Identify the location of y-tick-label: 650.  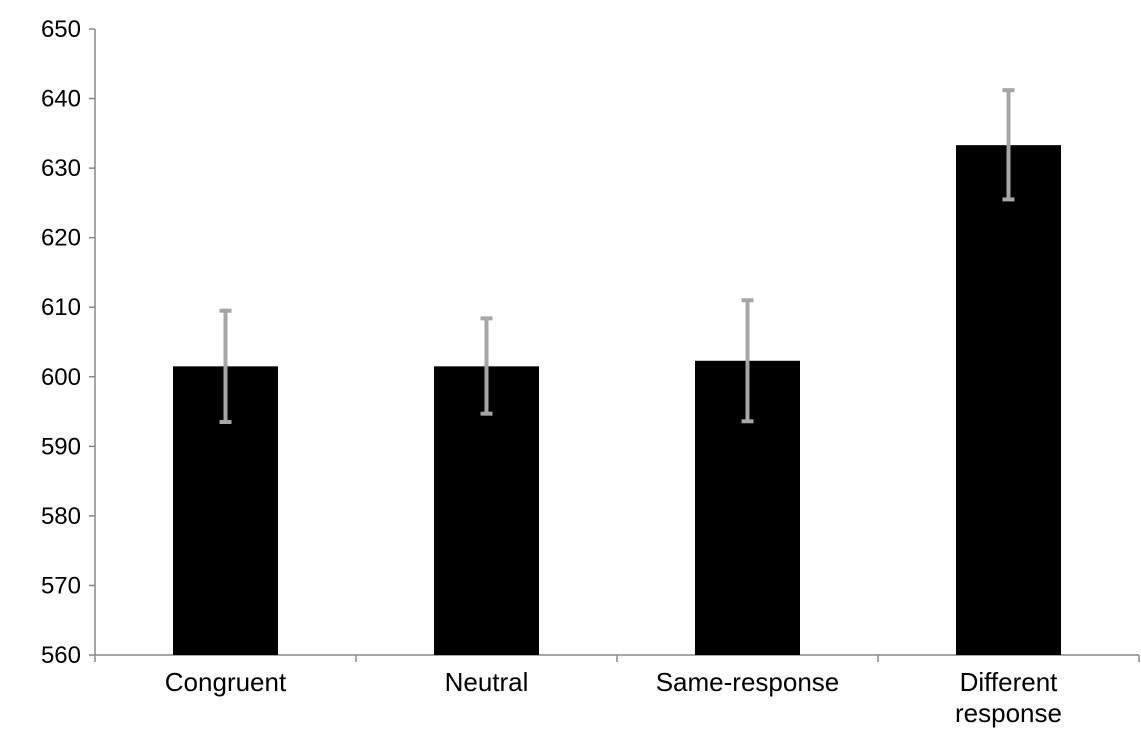
(61, 29).